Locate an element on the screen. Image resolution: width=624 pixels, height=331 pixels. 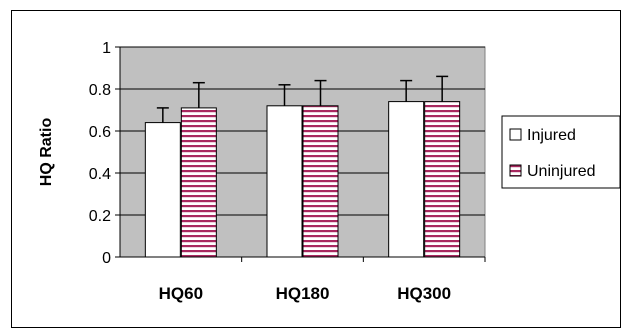
y-tick-label: 0.6 is located at coordinates (100, 132).